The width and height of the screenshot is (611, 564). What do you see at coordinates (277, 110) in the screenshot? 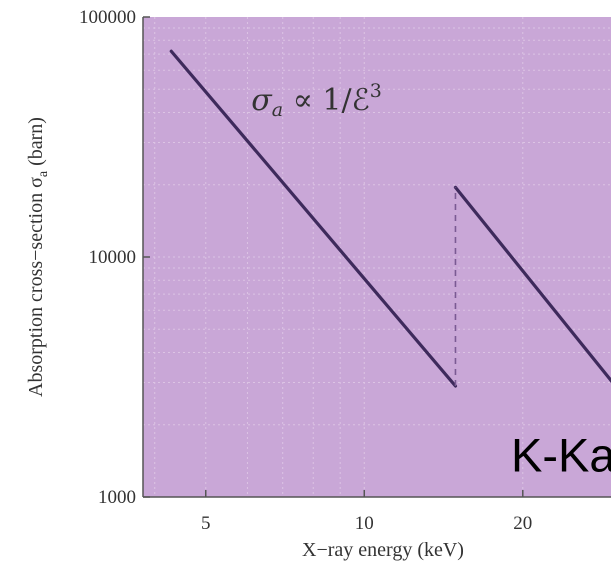
I see `formula-subscript: a` at bounding box center [277, 110].